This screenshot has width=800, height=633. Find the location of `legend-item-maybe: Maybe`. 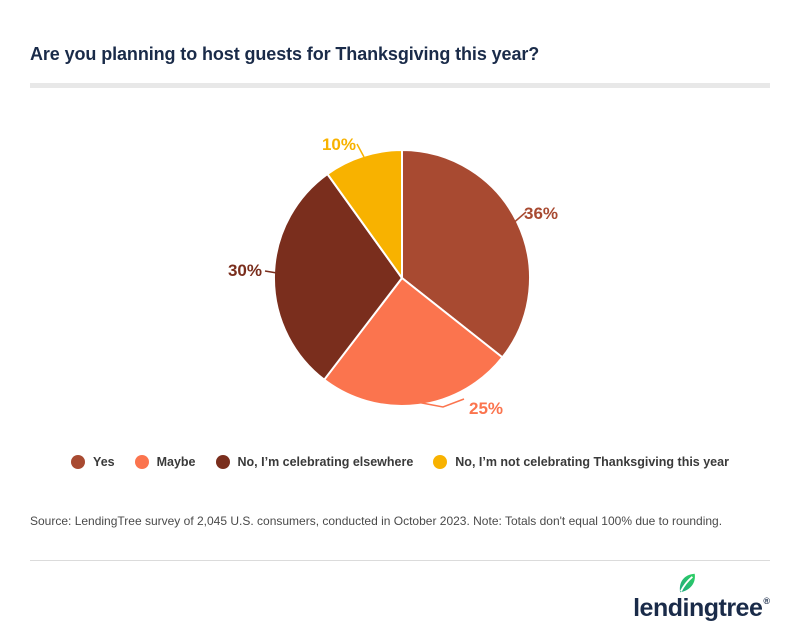

legend-item-maybe: Maybe is located at coordinates (165, 462).